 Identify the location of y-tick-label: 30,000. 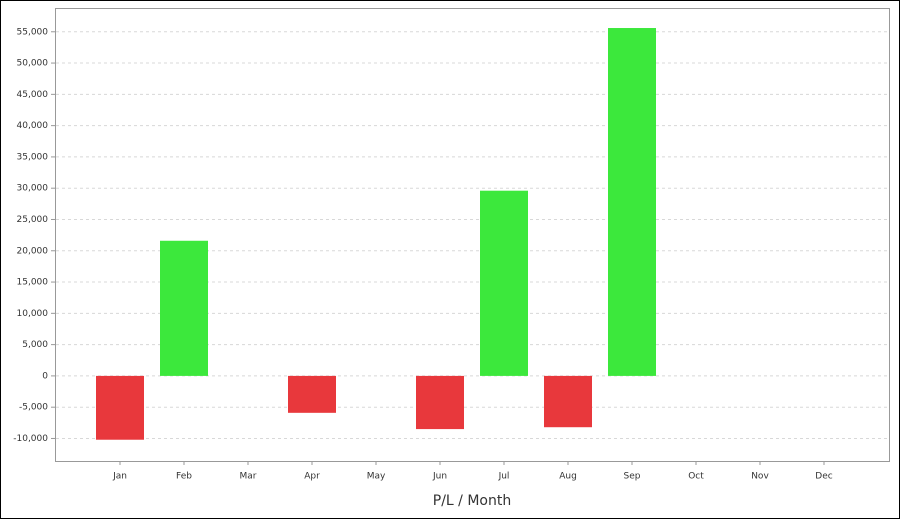
(33, 189).